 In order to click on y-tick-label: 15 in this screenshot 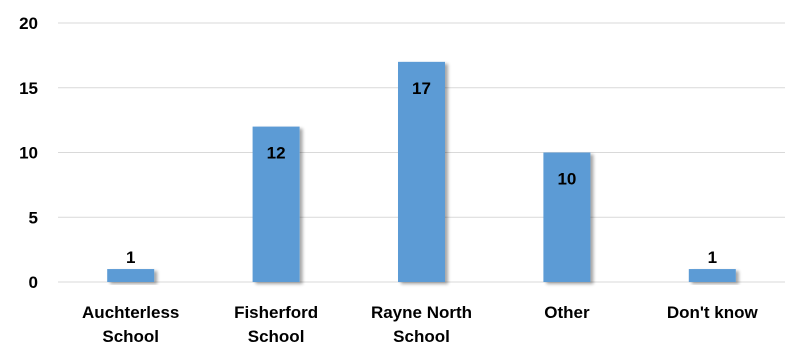, I will do `click(28, 88)`.